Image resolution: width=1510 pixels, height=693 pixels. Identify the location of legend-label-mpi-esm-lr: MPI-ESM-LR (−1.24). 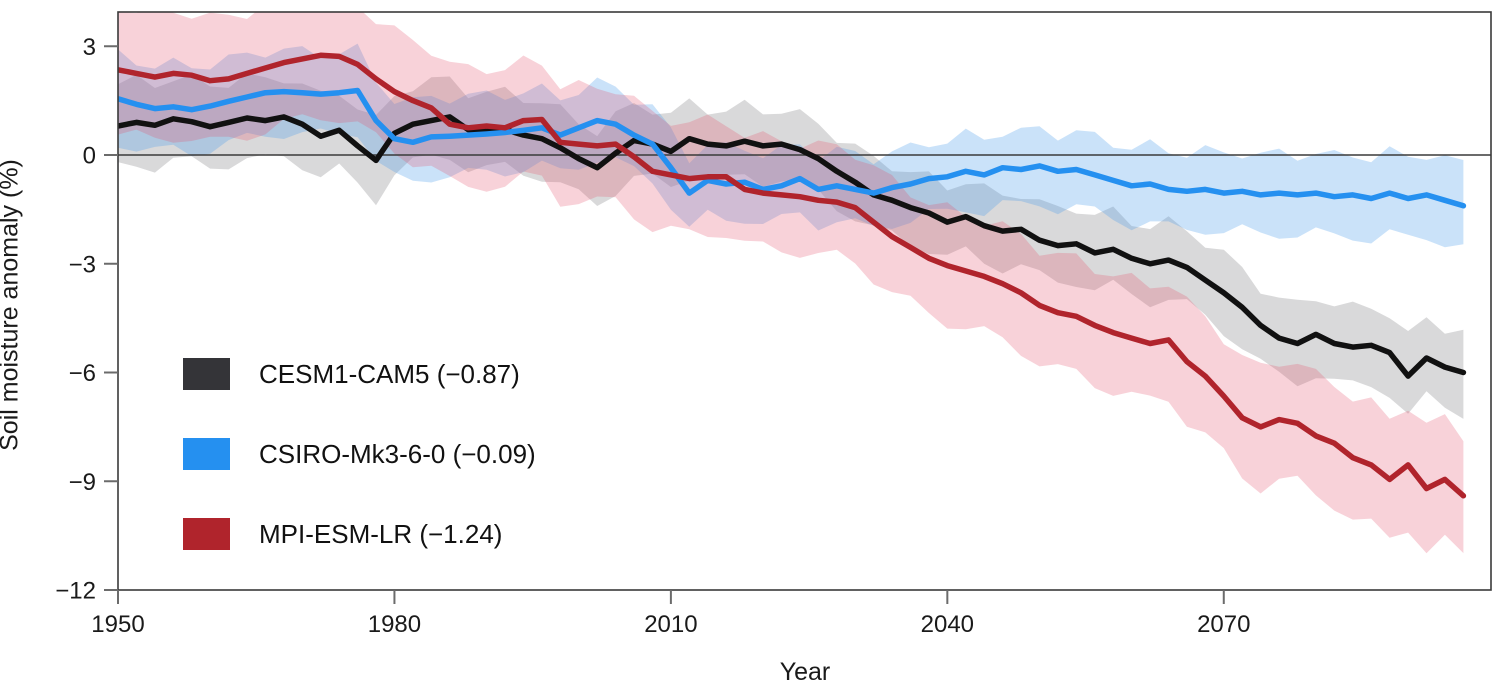
(381, 533).